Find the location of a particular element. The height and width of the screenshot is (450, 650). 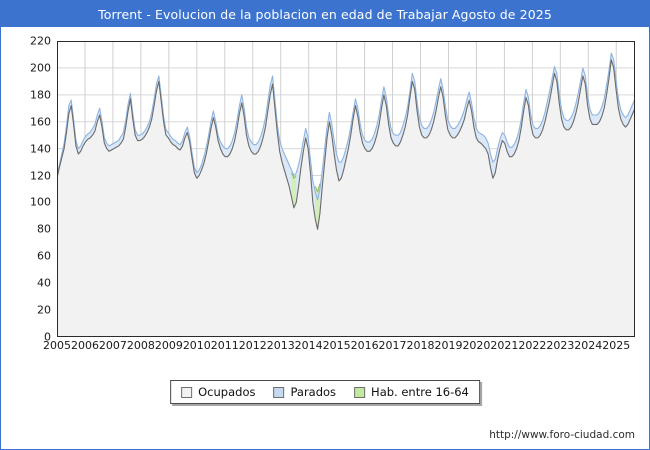

x-axis-tick-label: 2022 is located at coordinates (532, 345).